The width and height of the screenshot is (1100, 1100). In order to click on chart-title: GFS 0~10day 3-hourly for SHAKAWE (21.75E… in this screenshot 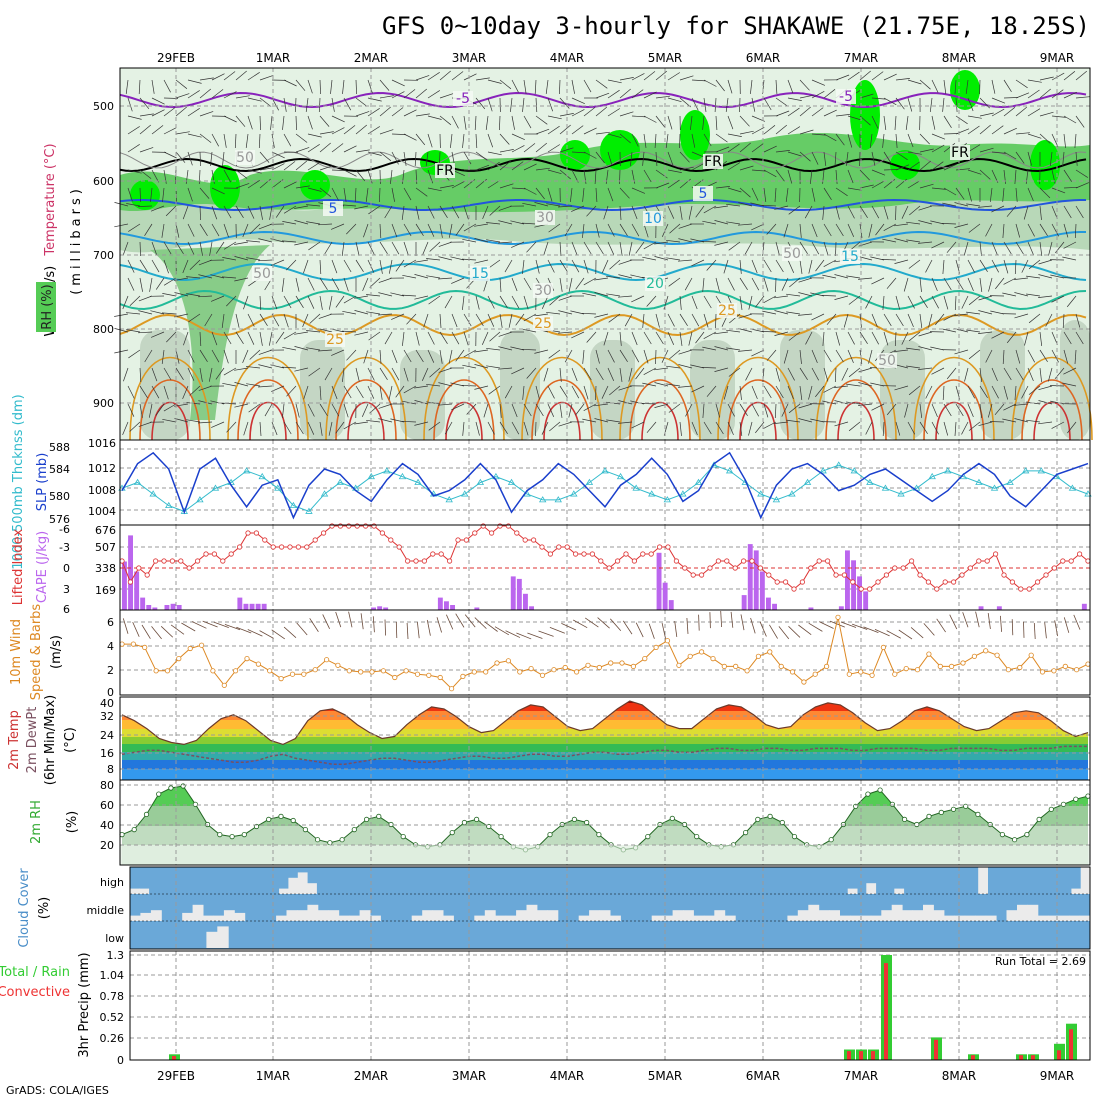, I will do `click(736, 26)`.